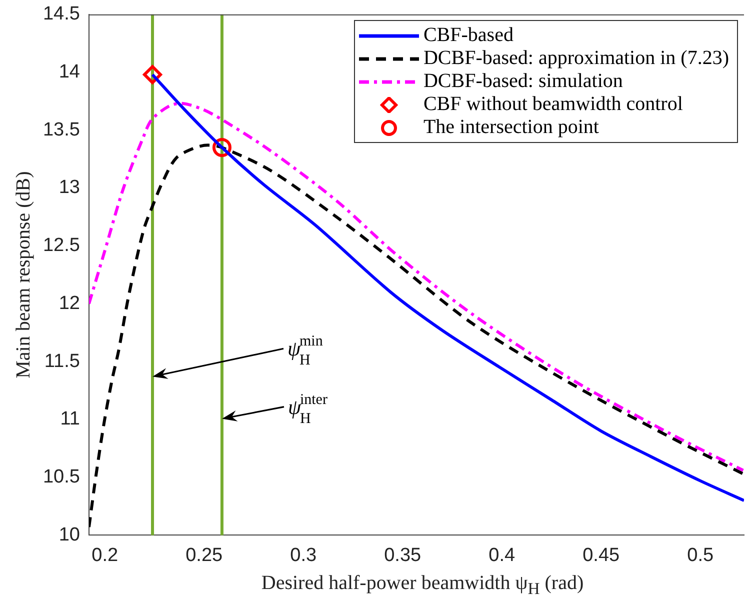 This screenshot has width=755, height=610. What do you see at coordinates (204, 555) in the screenshot?
I see `x-tick-label: 0.25` at bounding box center [204, 555].